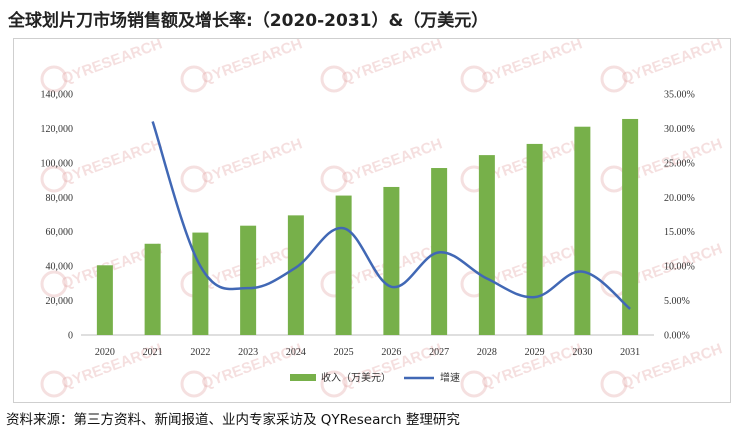 This screenshot has height=437, width=743. I want to click on left-axis-tick-label: 20,000, so click(60, 301).